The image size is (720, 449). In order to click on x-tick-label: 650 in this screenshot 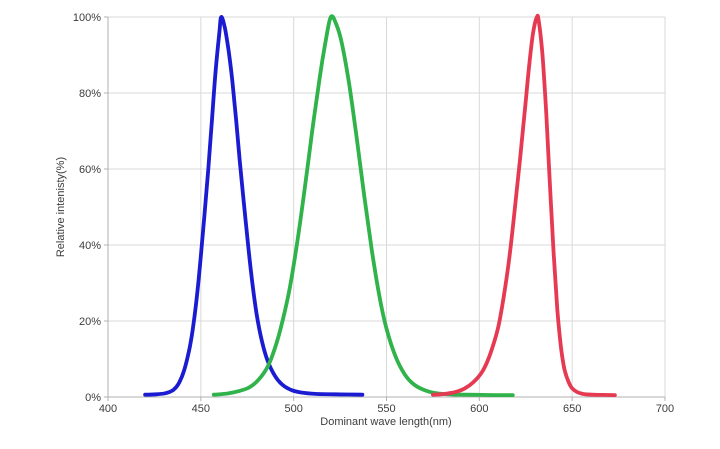, I will do `click(572, 409)`.